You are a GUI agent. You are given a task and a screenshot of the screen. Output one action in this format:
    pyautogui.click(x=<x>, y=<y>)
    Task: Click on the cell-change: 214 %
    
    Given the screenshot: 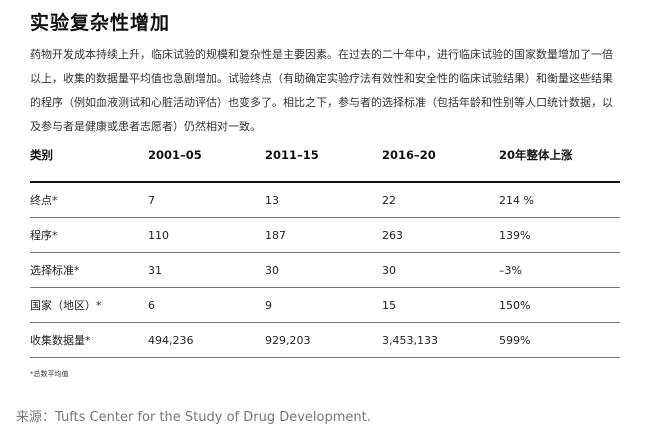 What is the action you would take?
    pyautogui.click(x=559, y=200)
    